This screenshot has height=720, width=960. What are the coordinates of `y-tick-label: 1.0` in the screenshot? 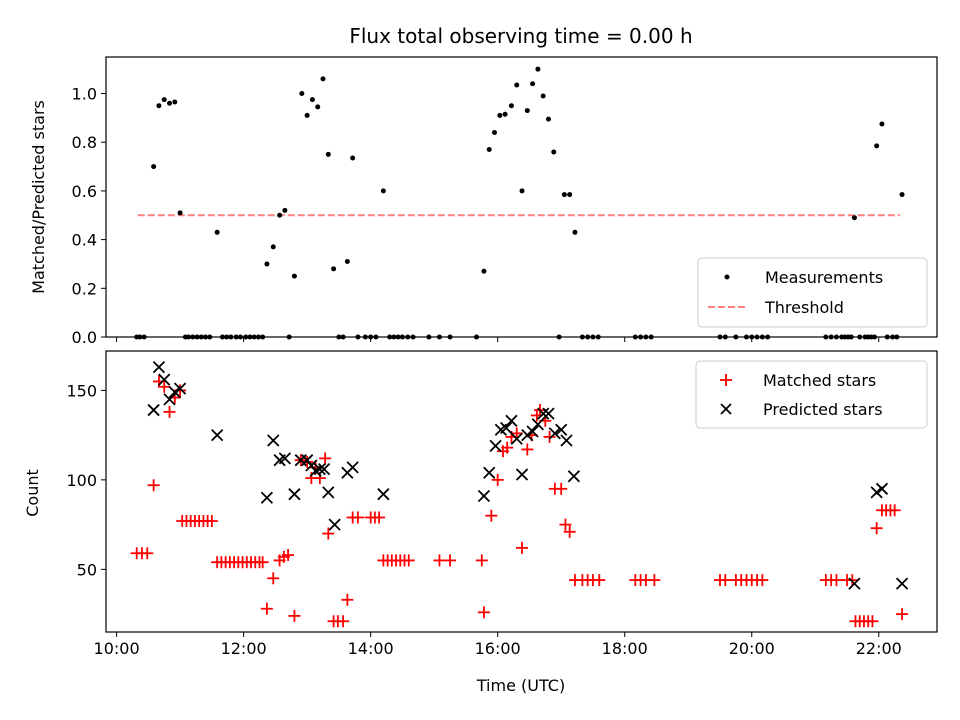 It's located at (84, 94).